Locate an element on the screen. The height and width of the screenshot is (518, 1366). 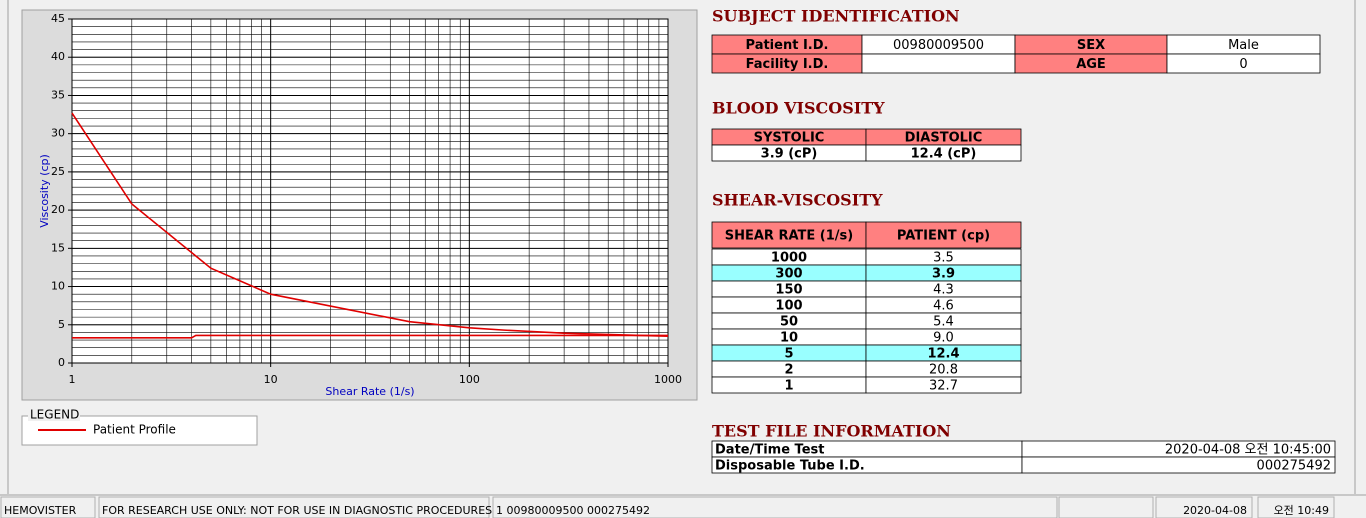
y-axis-label: Viscosity (cp) is located at coordinates (44, 191).